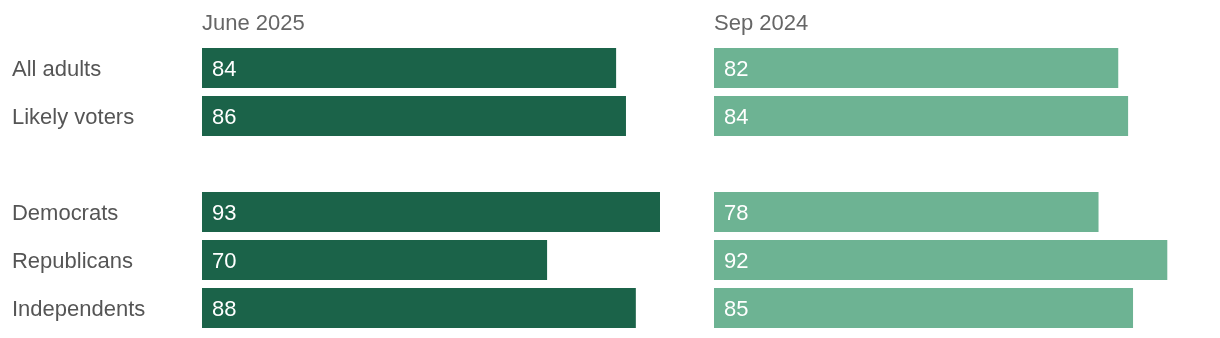 This screenshot has width=1220, height=338. What do you see at coordinates (224, 260) in the screenshot?
I see `data-label: 70` at bounding box center [224, 260].